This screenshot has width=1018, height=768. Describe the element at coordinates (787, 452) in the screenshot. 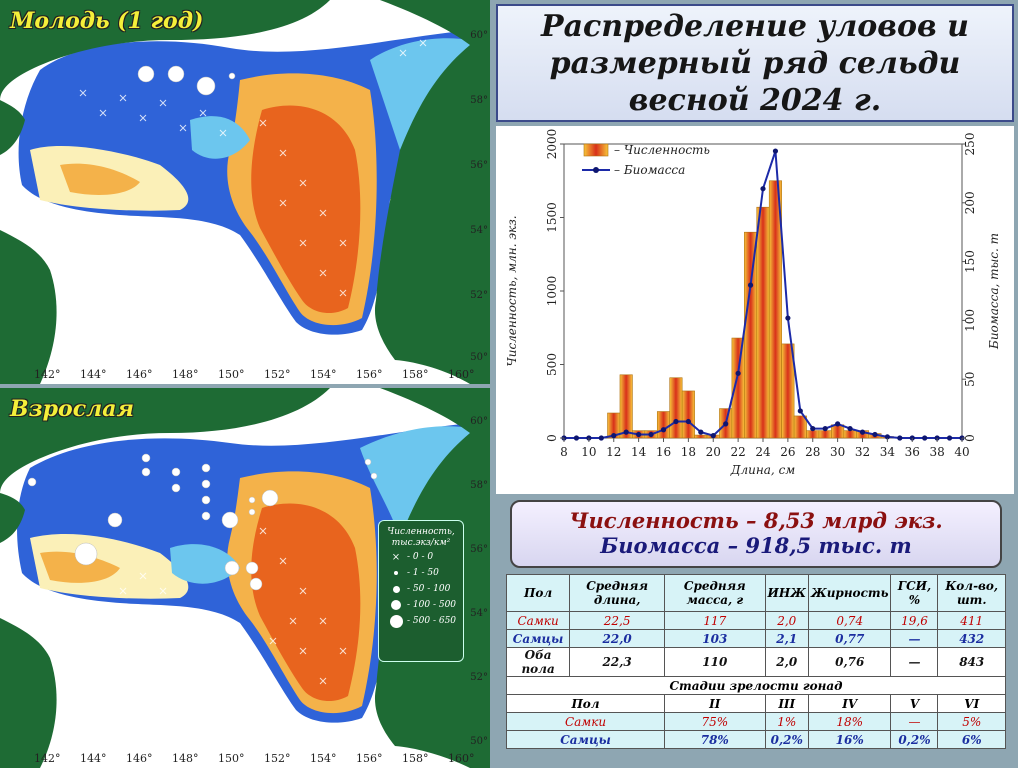

I see `x-tick-label: 26` at that location.